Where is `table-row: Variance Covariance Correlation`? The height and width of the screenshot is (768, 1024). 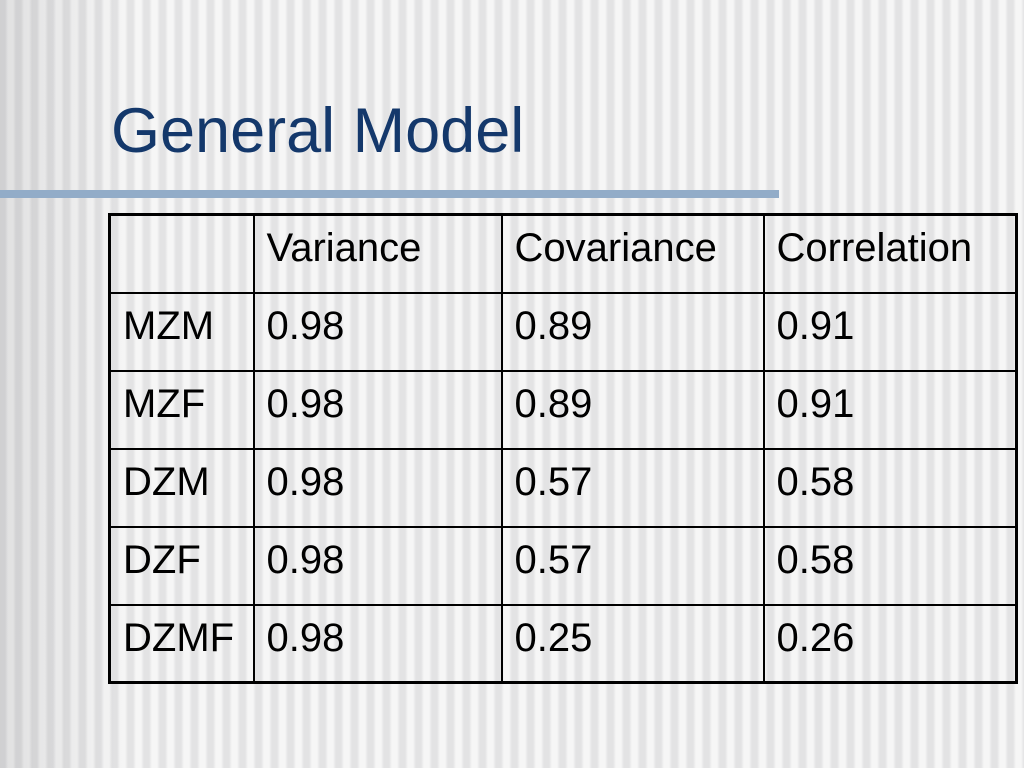 table-row: Variance Covariance Correlation is located at coordinates (563, 253).